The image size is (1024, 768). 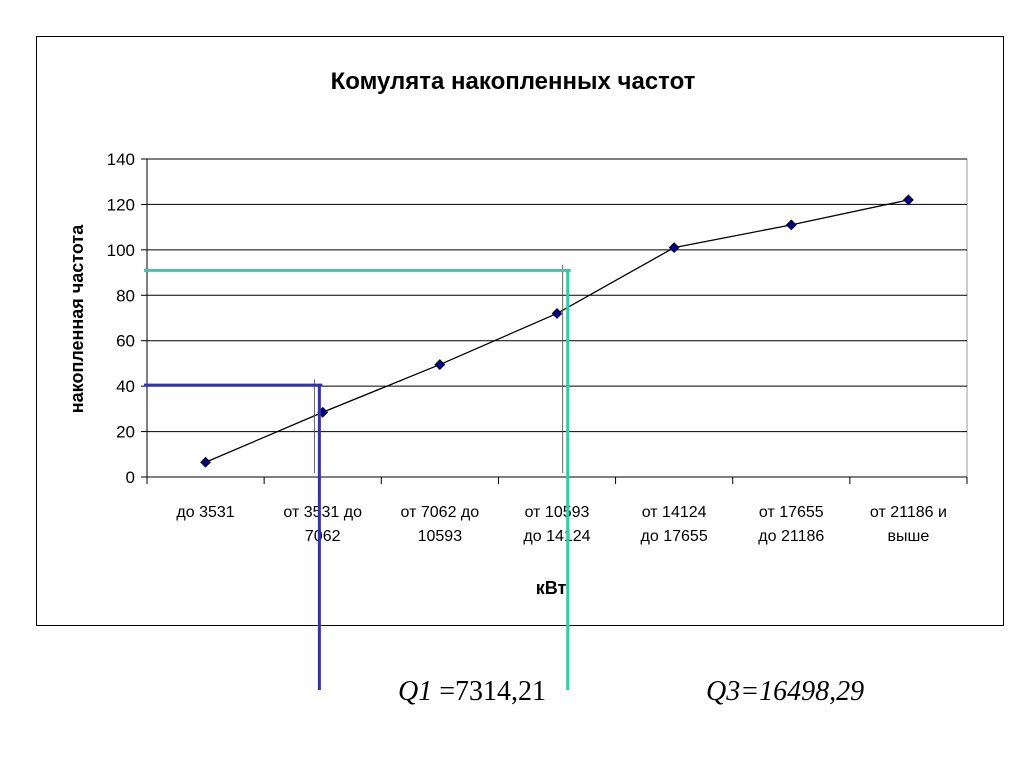 I want to click on x-tick-label: от 3531 до 7062, so click(x=322, y=524).